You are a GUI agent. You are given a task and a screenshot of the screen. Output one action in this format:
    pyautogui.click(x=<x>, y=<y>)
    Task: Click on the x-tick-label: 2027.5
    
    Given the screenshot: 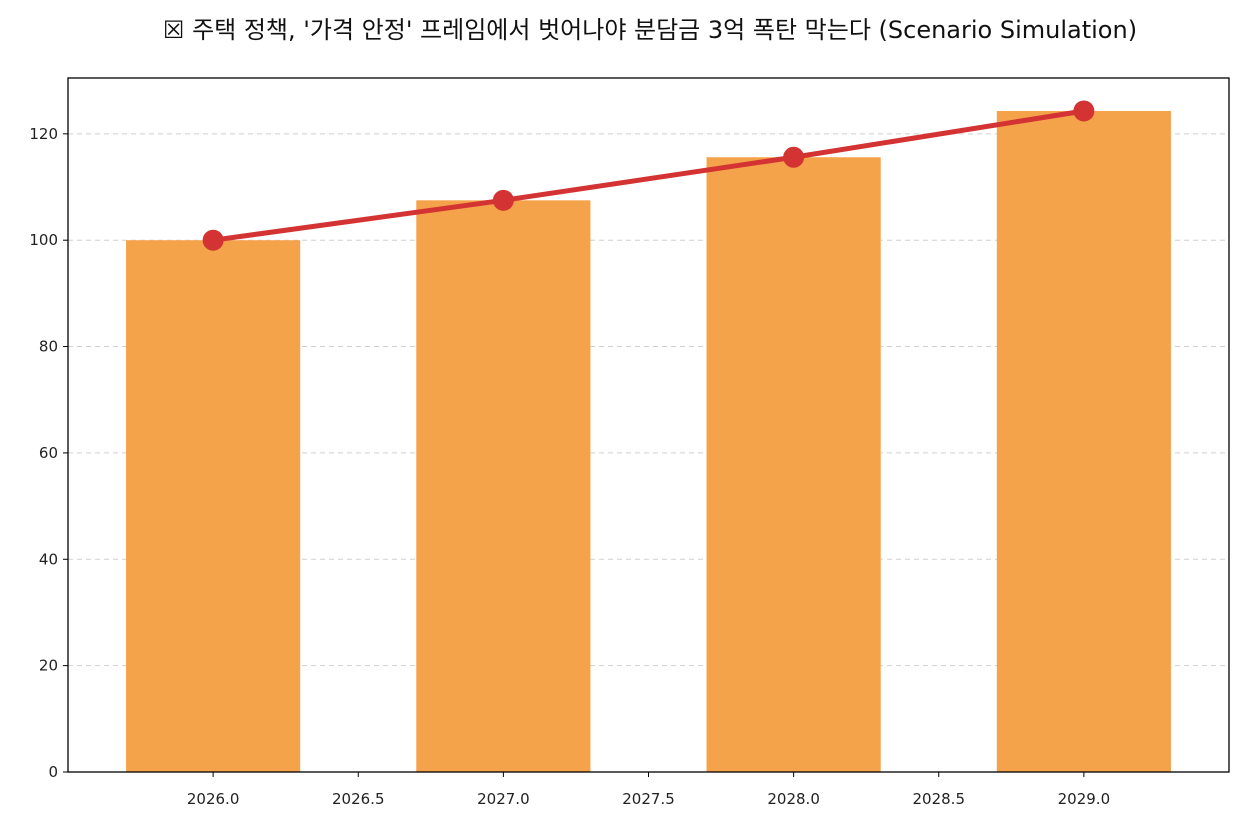 What is the action you would take?
    pyautogui.click(x=648, y=799)
    